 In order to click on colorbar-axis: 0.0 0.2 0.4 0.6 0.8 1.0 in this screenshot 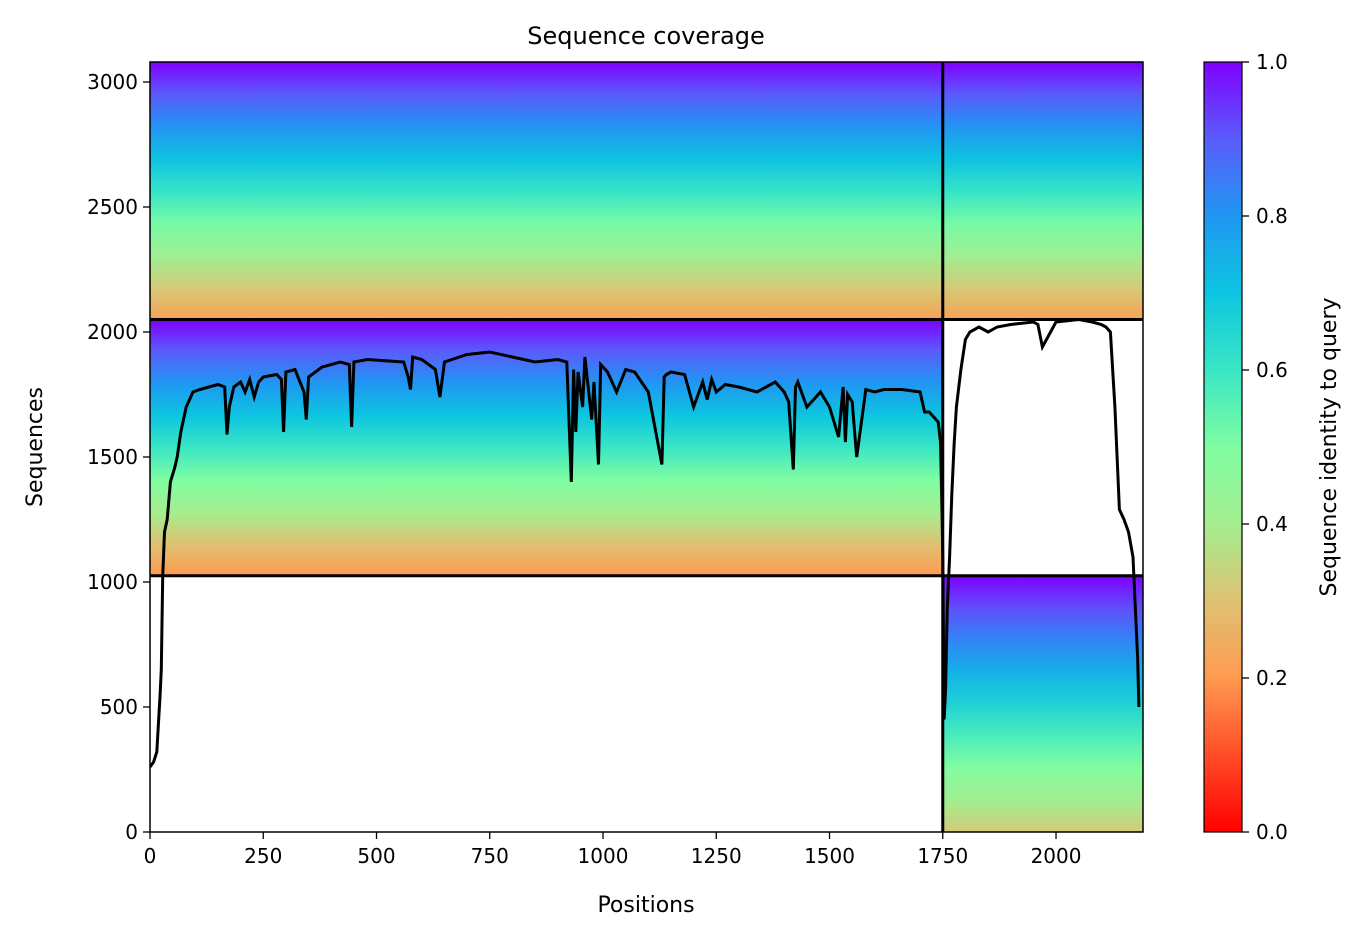, I will do `click(1265, 447)`.